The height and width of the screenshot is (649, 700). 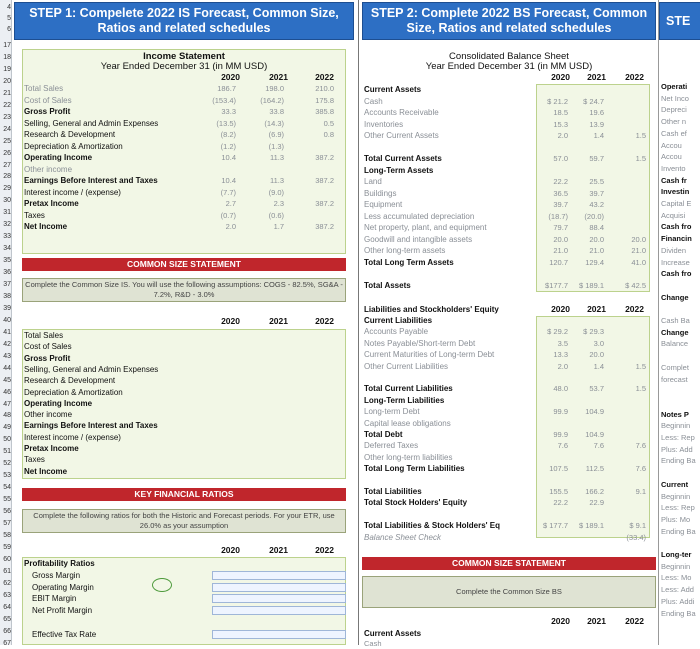 I want to click on is-value-2020: (8.2), so click(x=228, y=134).